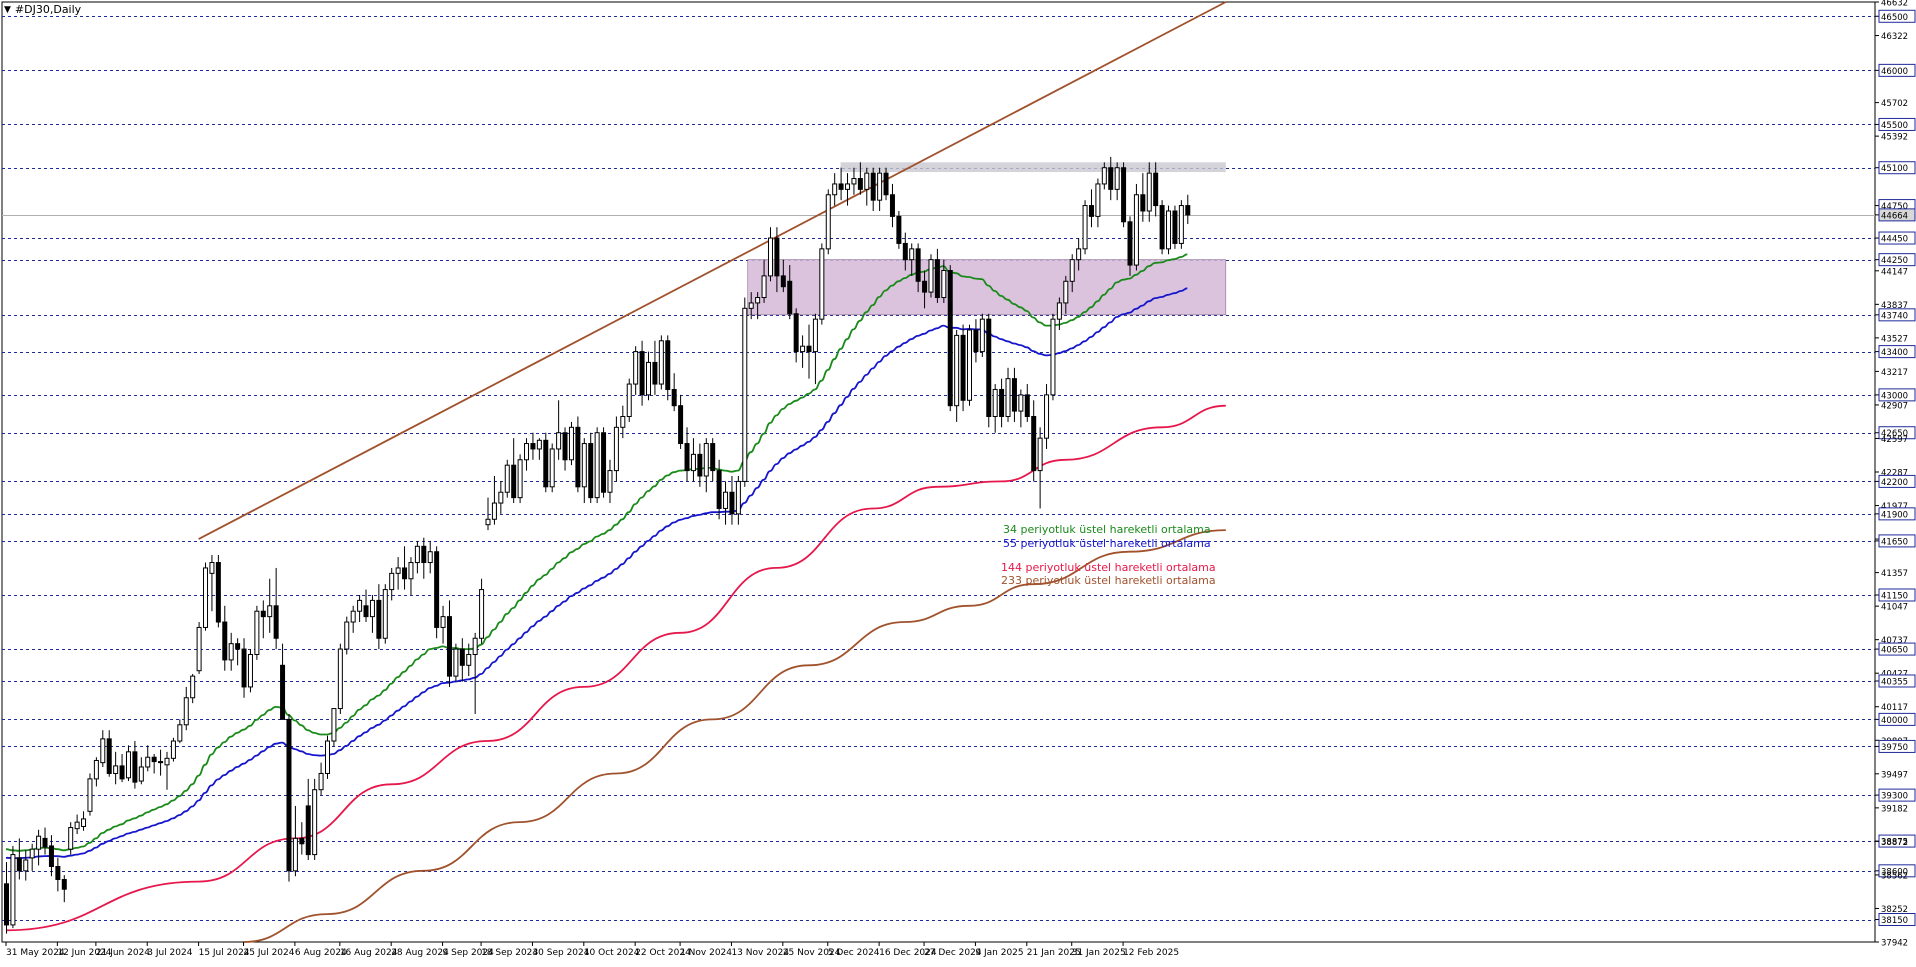  What do you see at coordinates (706, 953) in the screenshot?
I see `x-tick-label: 1 Nov 2024` at bounding box center [706, 953].